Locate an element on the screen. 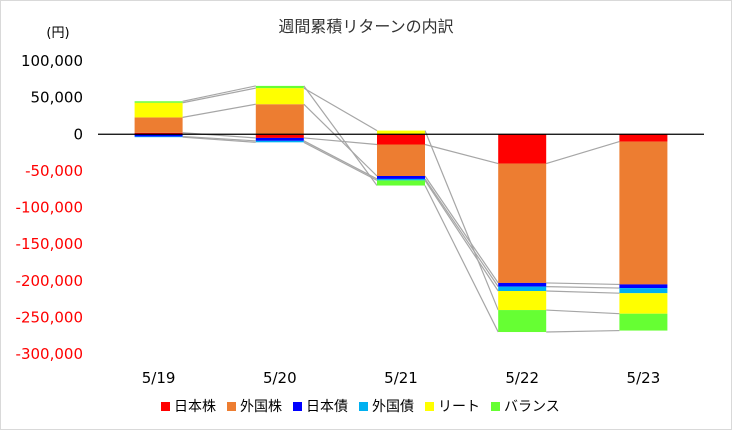  legend-label: リート is located at coordinates (459, 407).